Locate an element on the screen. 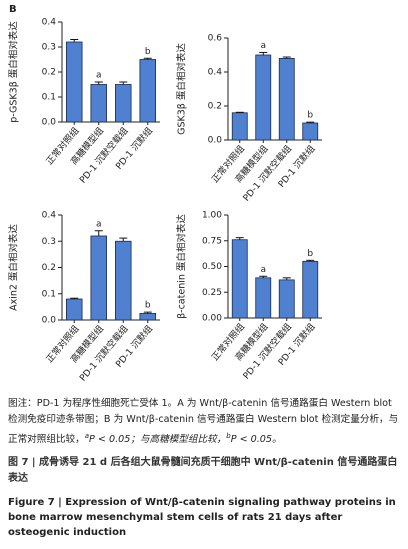 The image size is (408, 549). panel-label: B is located at coordinates (13, 9).